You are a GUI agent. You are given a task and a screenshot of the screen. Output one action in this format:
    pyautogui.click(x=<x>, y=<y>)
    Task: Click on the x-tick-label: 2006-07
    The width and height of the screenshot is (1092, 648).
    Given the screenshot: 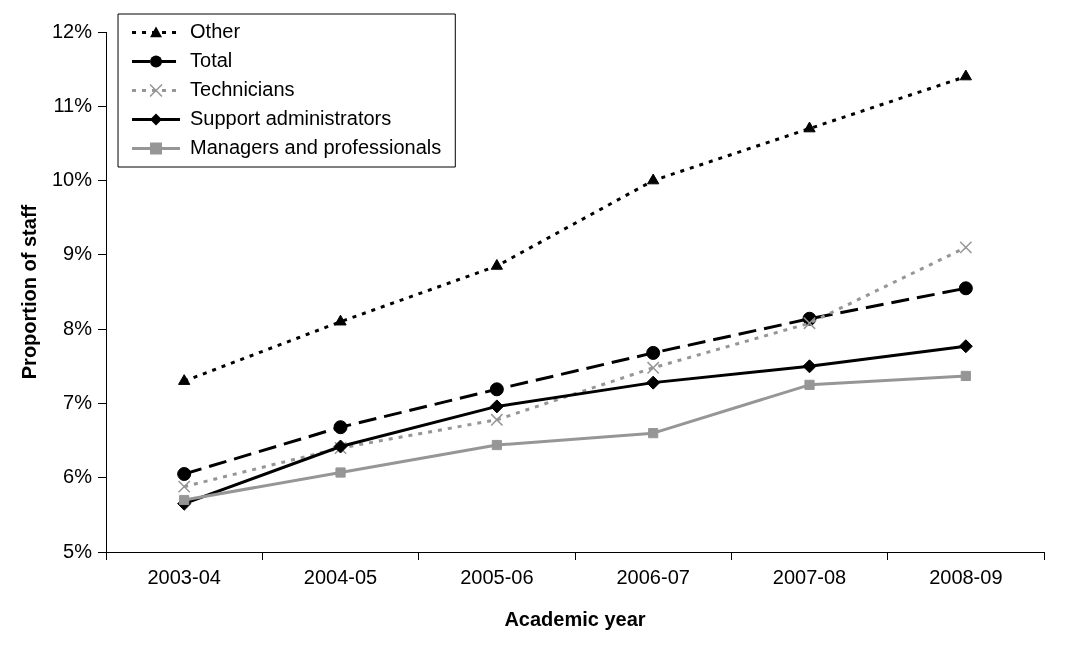 What is the action you would take?
    pyautogui.click(x=653, y=576)
    